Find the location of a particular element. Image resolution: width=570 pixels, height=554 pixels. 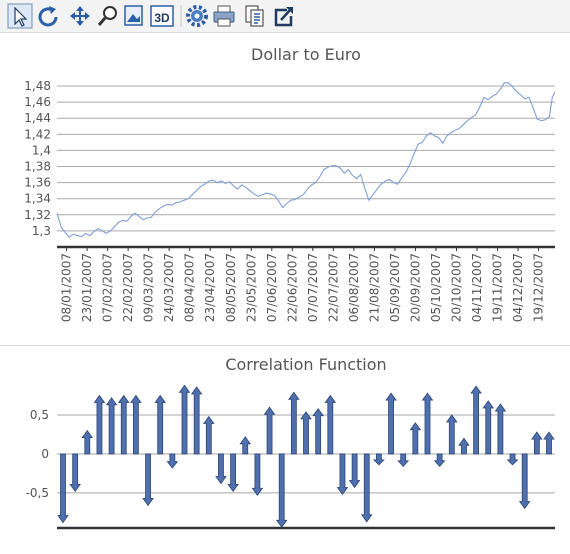

move-icon is located at coordinates (80, 16).